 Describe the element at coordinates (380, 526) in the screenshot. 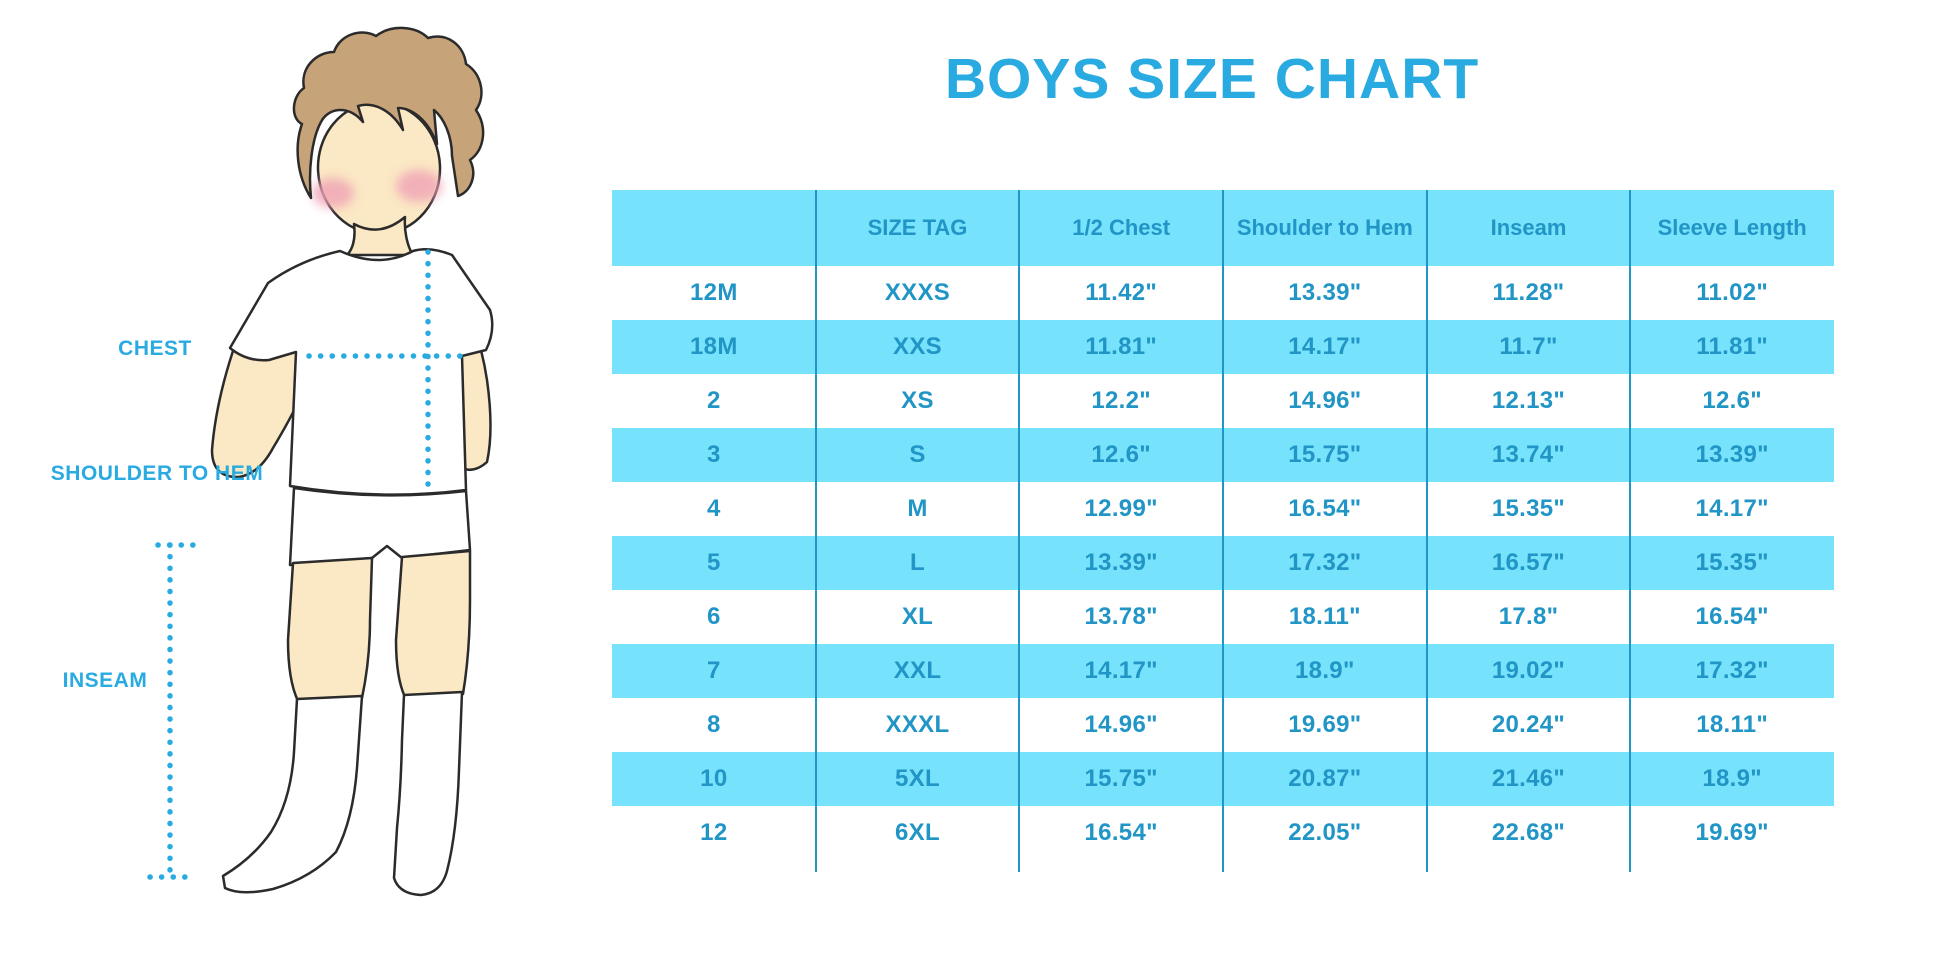

I see `shorts` at that location.